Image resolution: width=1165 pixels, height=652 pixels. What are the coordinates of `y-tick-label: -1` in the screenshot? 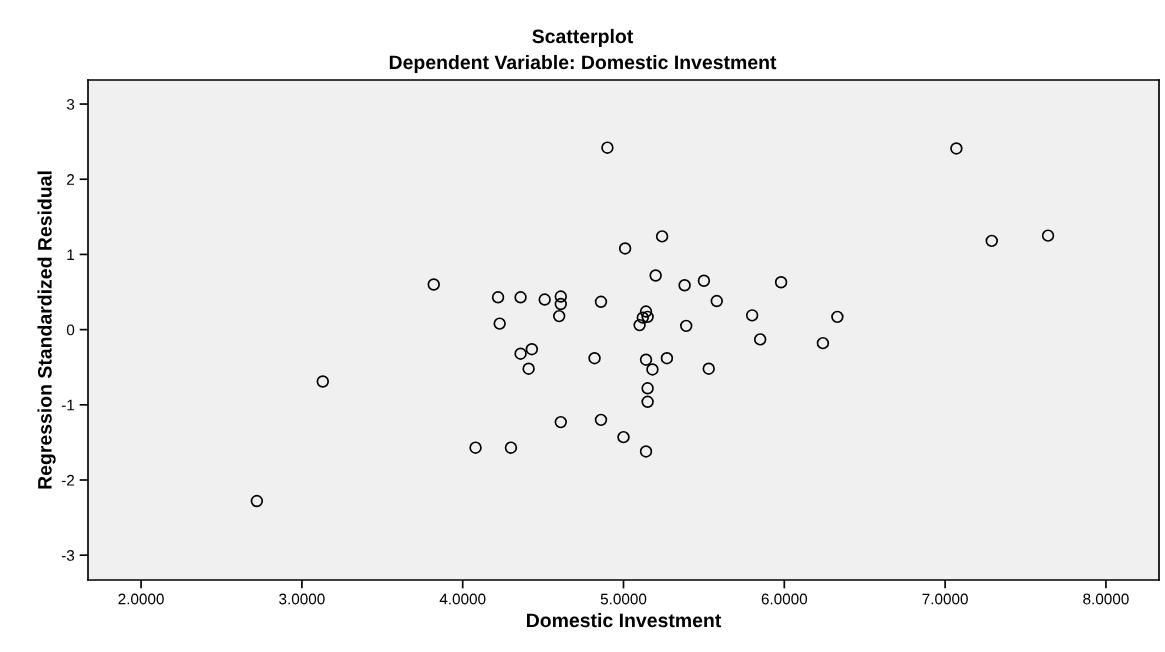 It's located at (68, 405).